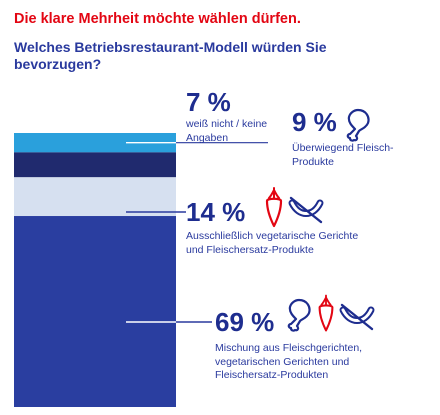 This screenshot has width=440, height=415. I want to click on headline: Die klare Mehrheit möchte wählen dürfen., so click(157, 19).